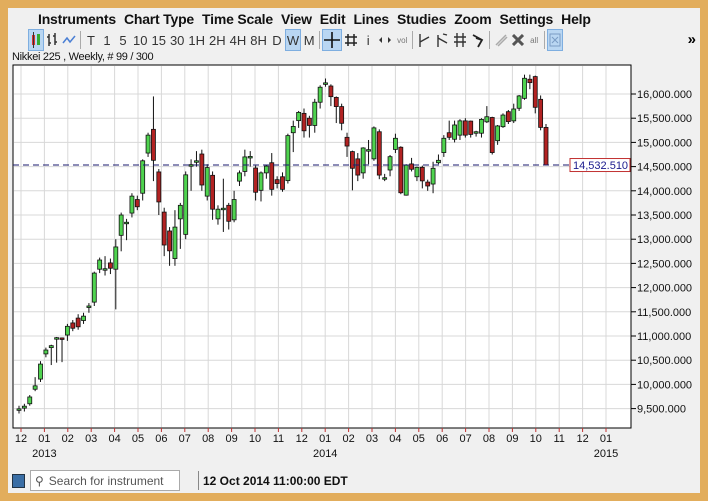 The image size is (708, 501). I want to click on grid-button, so click(351, 40).